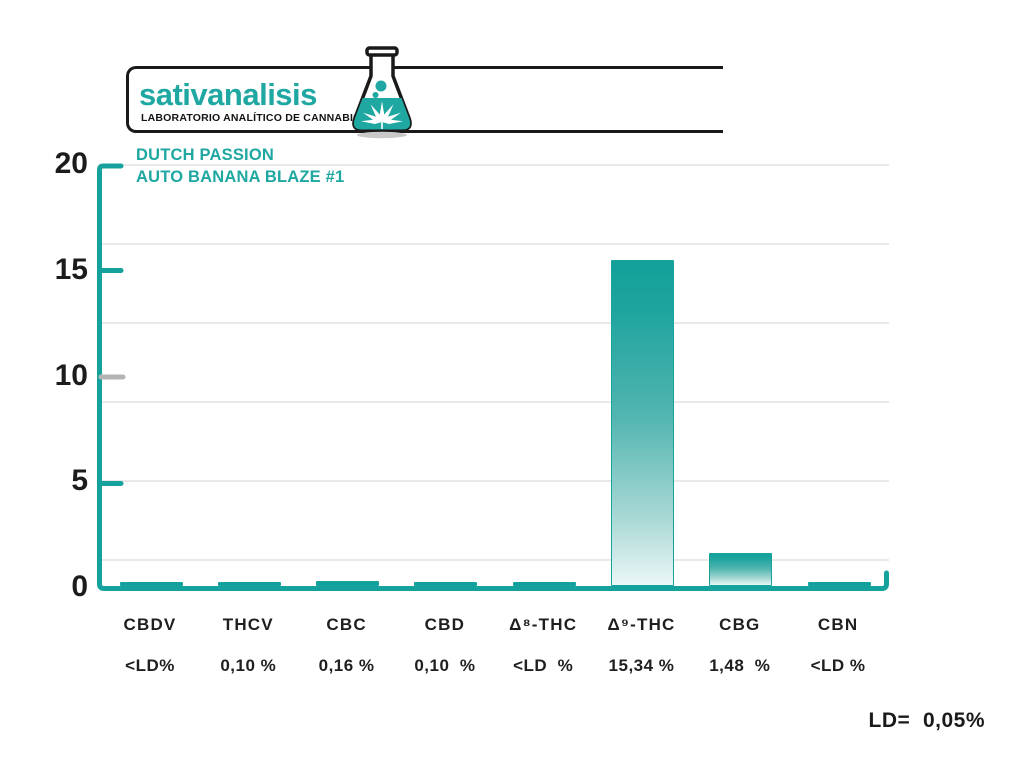  I want to click on chart-title: DUTCH PASSION, so click(205, 155).